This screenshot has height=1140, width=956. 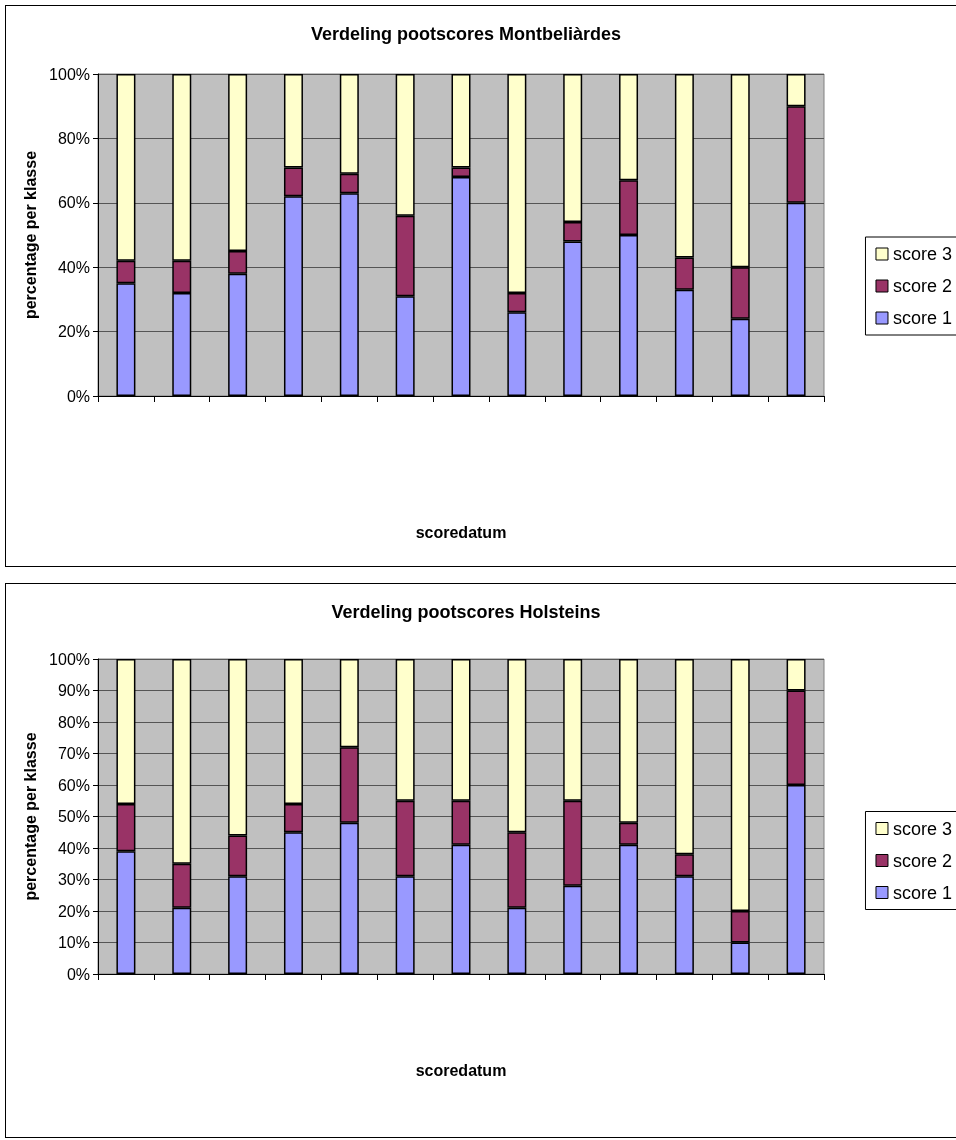 I want to click on y-tick-label: 50%, so click(x=73, y=816).